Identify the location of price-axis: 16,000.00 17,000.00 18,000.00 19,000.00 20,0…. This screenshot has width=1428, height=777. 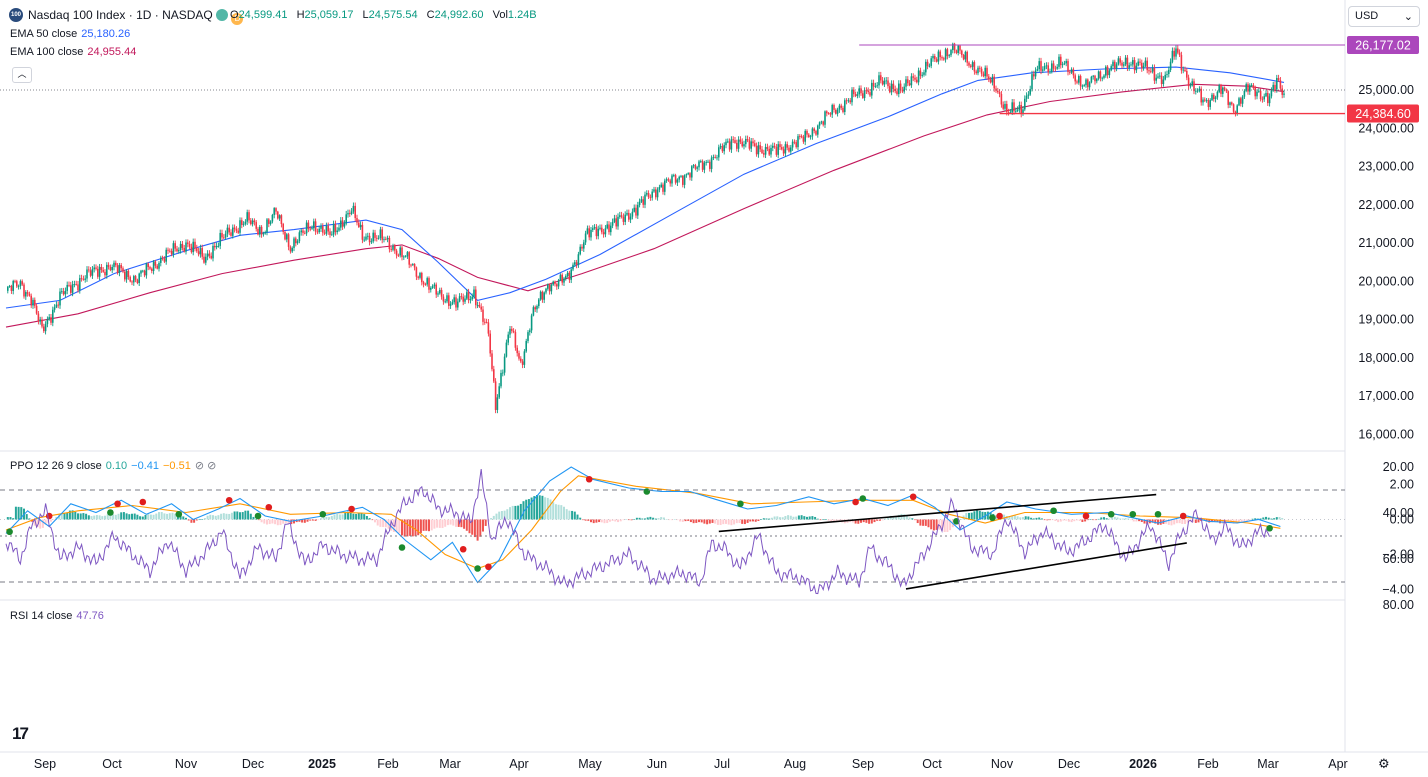
(1386, 262).